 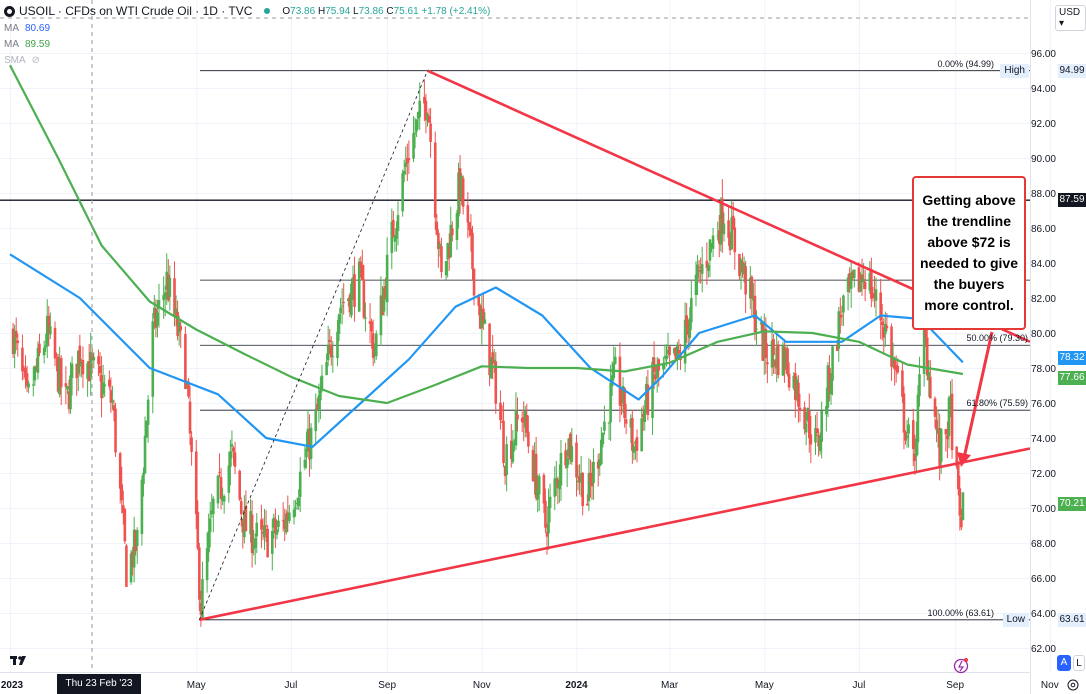 What do you see at coordinates (22, 60) in the screenshot?
I see `indicator-sma: SMA ⊘` at bounding box center [22, 60].